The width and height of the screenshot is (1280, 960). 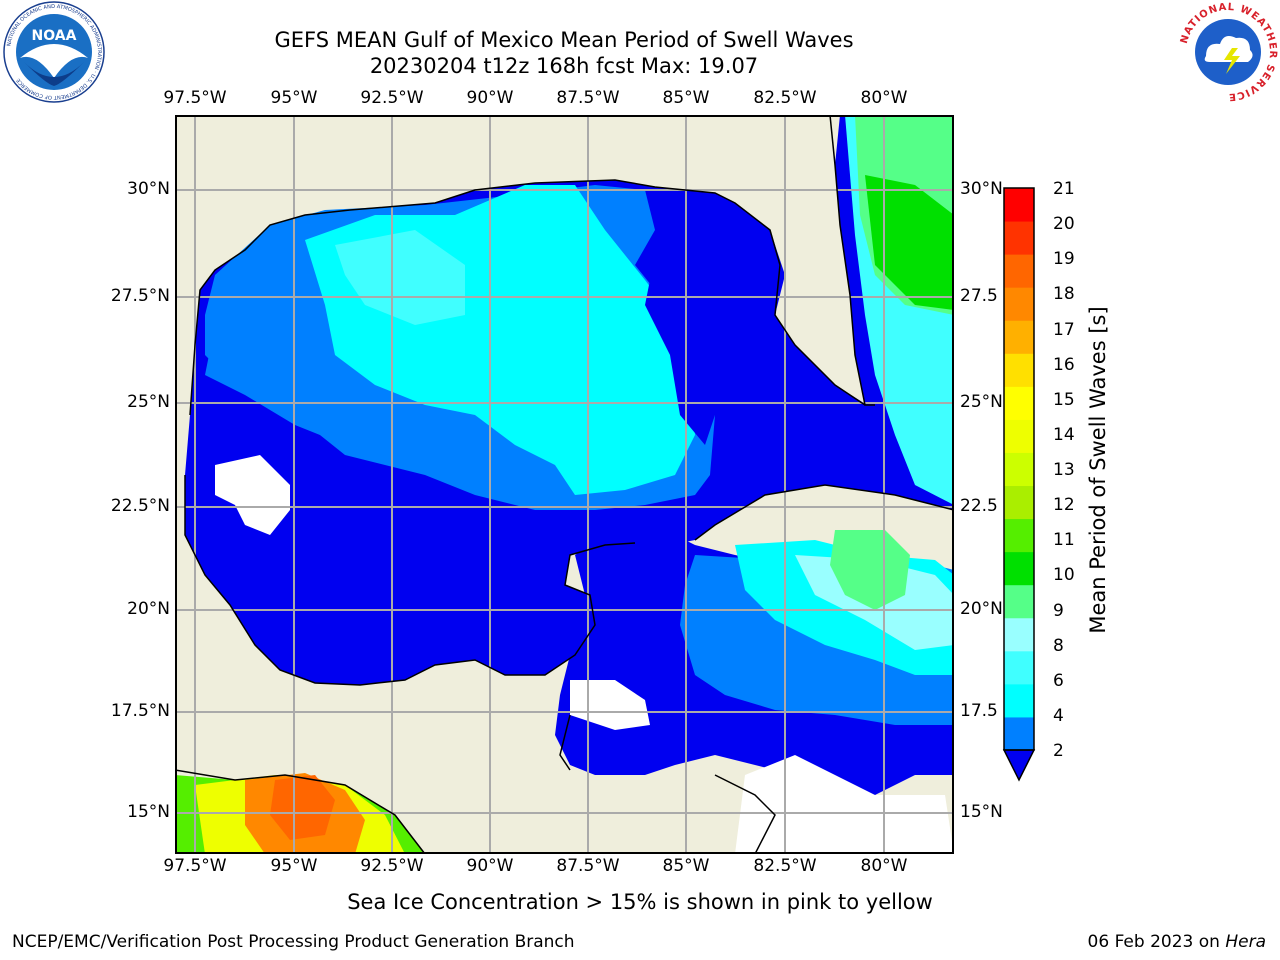 What do you see at coordinates (1058, 610) in the screenshot?
I see `colorbar-tick-label: 9` at bounding box center [1058, 610].